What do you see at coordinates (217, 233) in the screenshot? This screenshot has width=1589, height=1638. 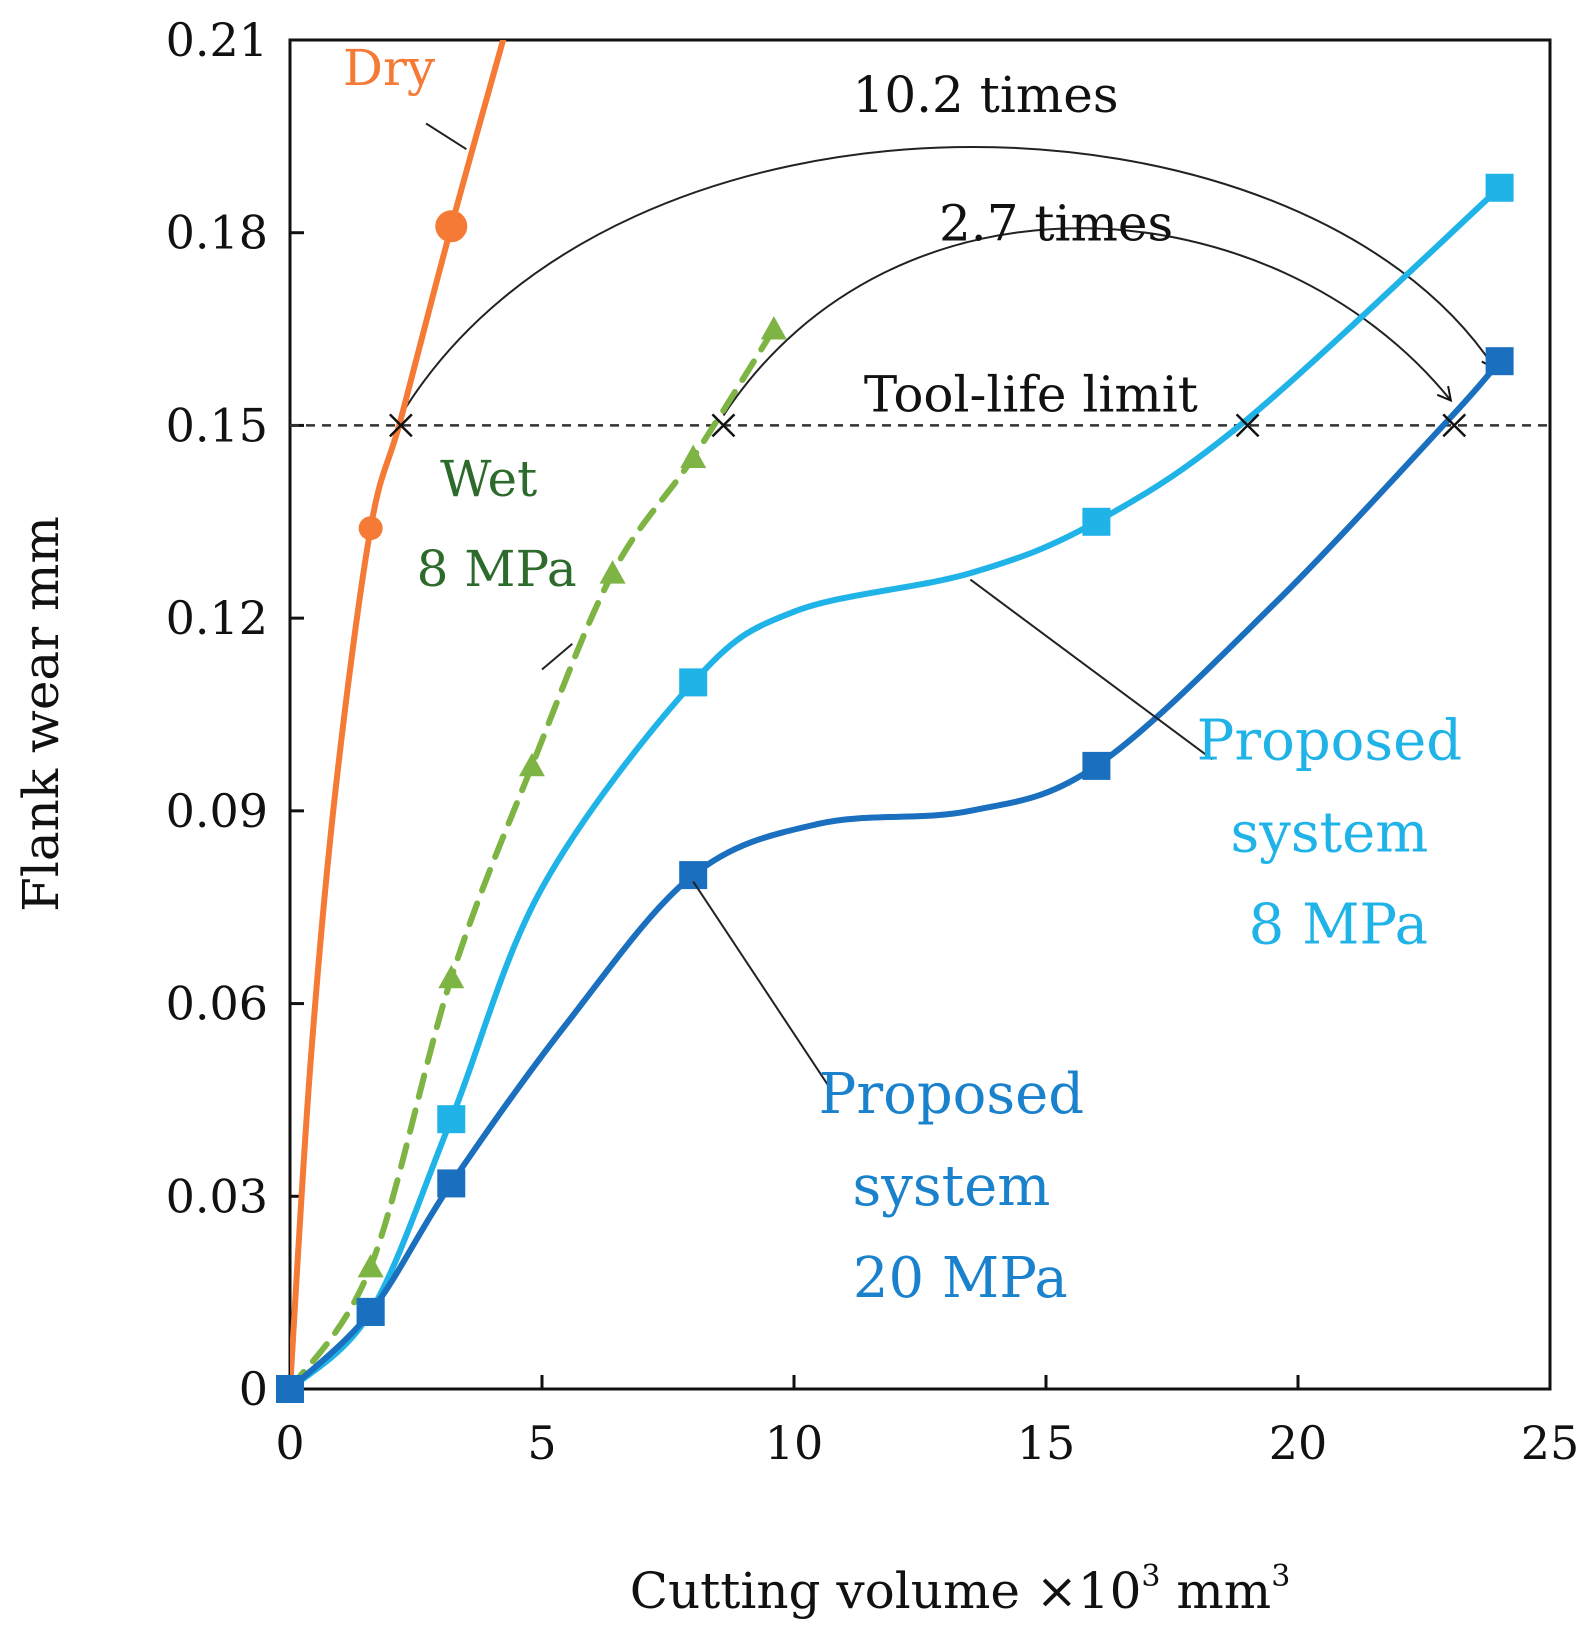 I see `y-tick-label: 0.18` at bounding box center [217, 233].